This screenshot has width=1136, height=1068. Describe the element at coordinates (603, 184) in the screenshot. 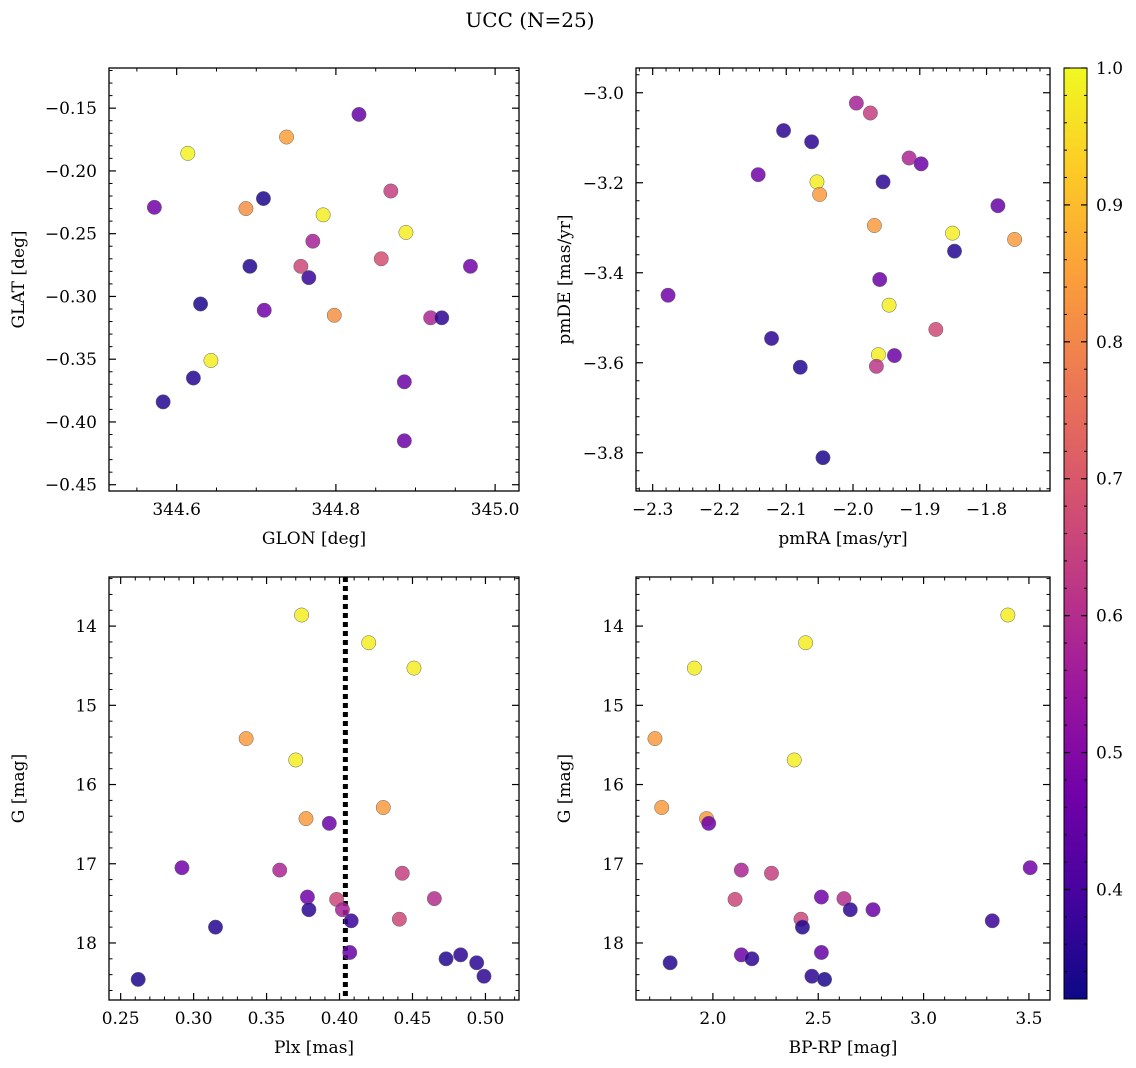

I see `y-tick-label: −3.2` at that location.